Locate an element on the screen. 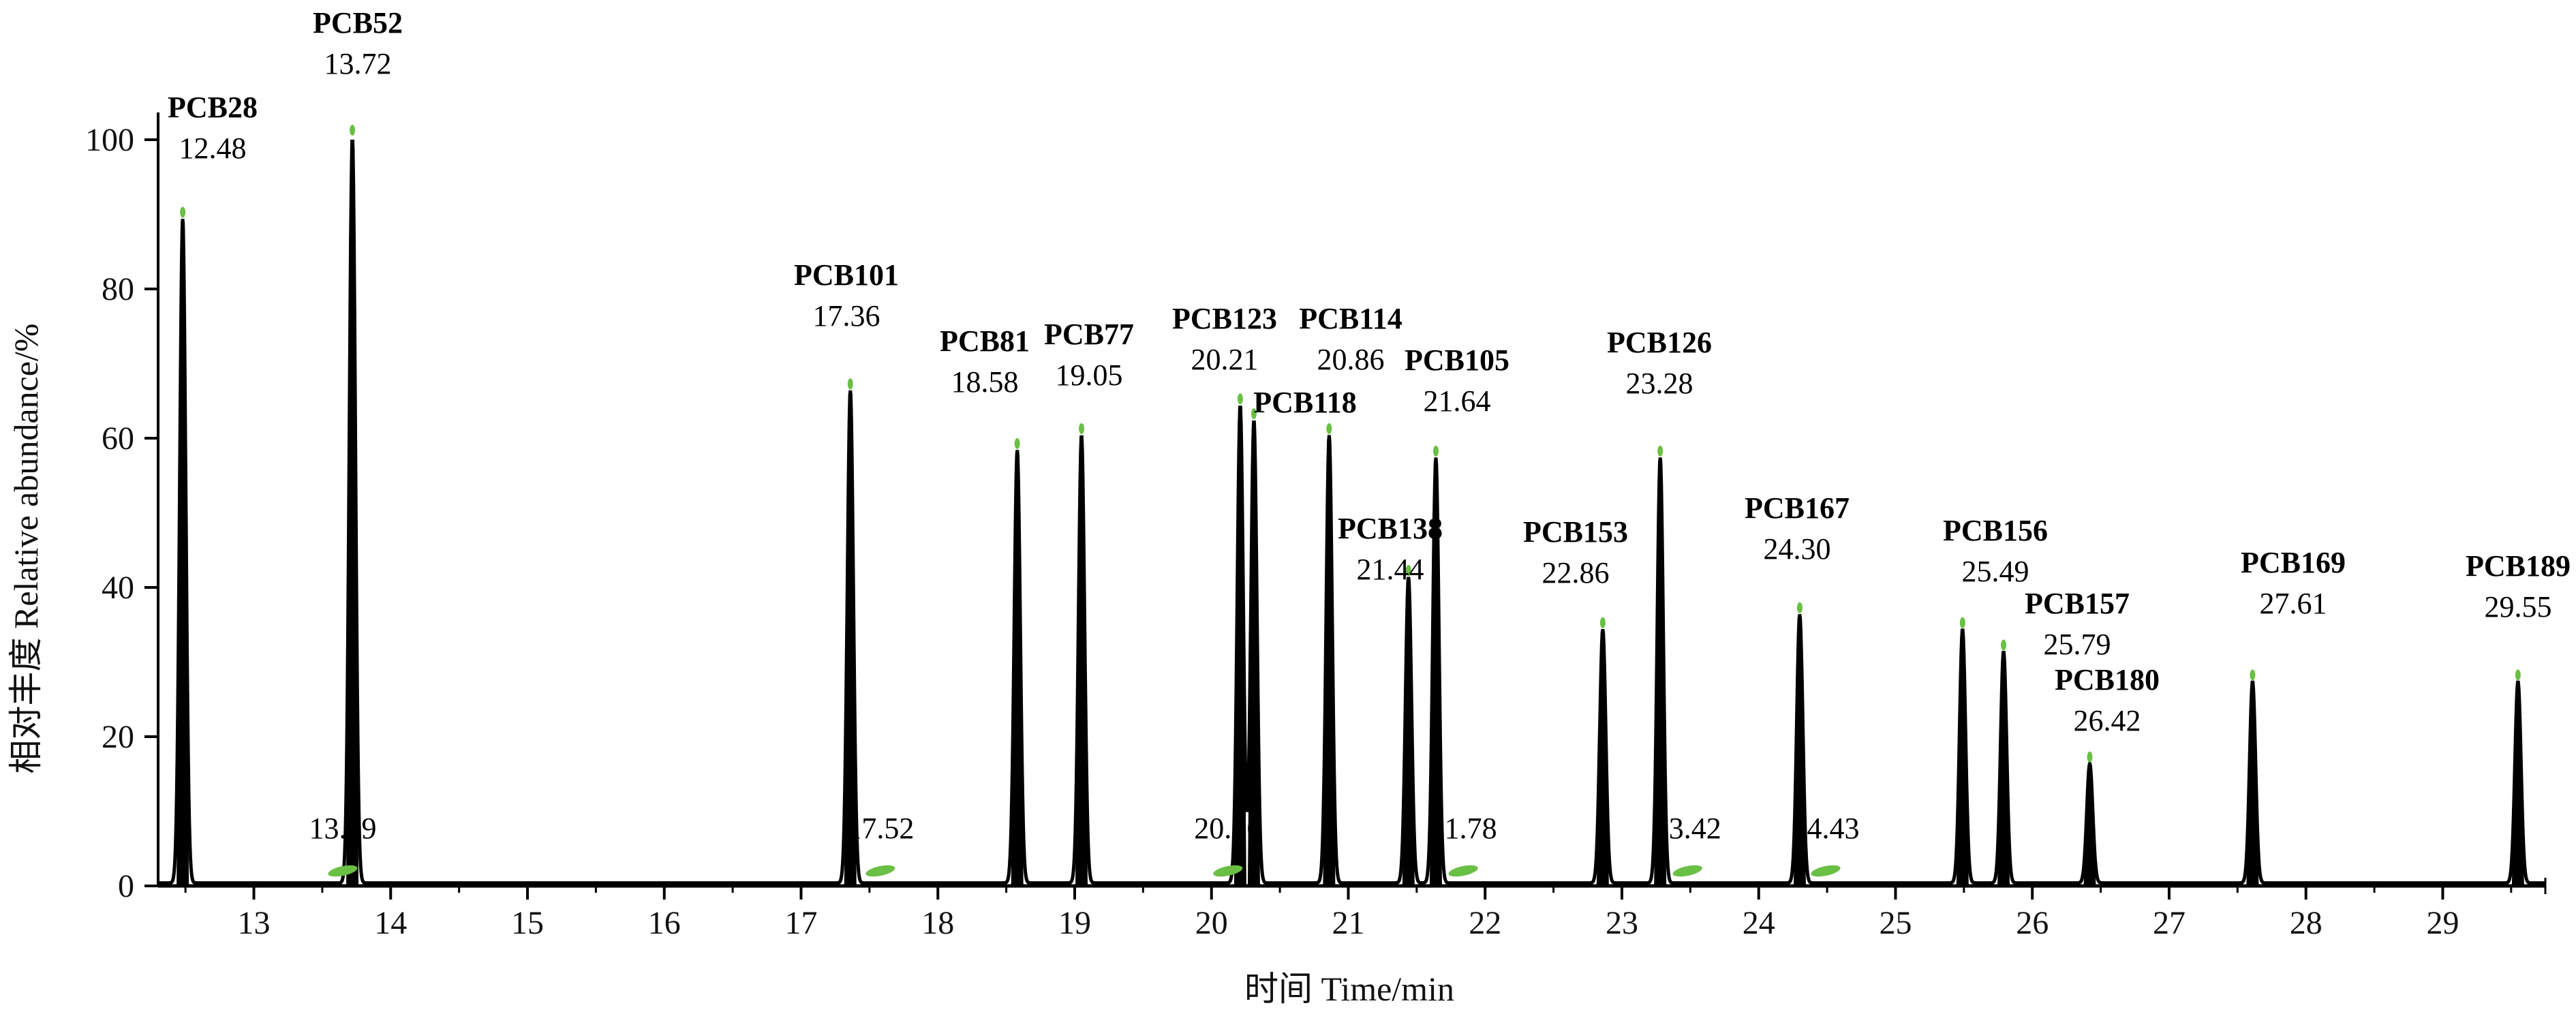 The image size is (2576, 1012). x-tick-label: 27 is located at coordinates (2169, 923).